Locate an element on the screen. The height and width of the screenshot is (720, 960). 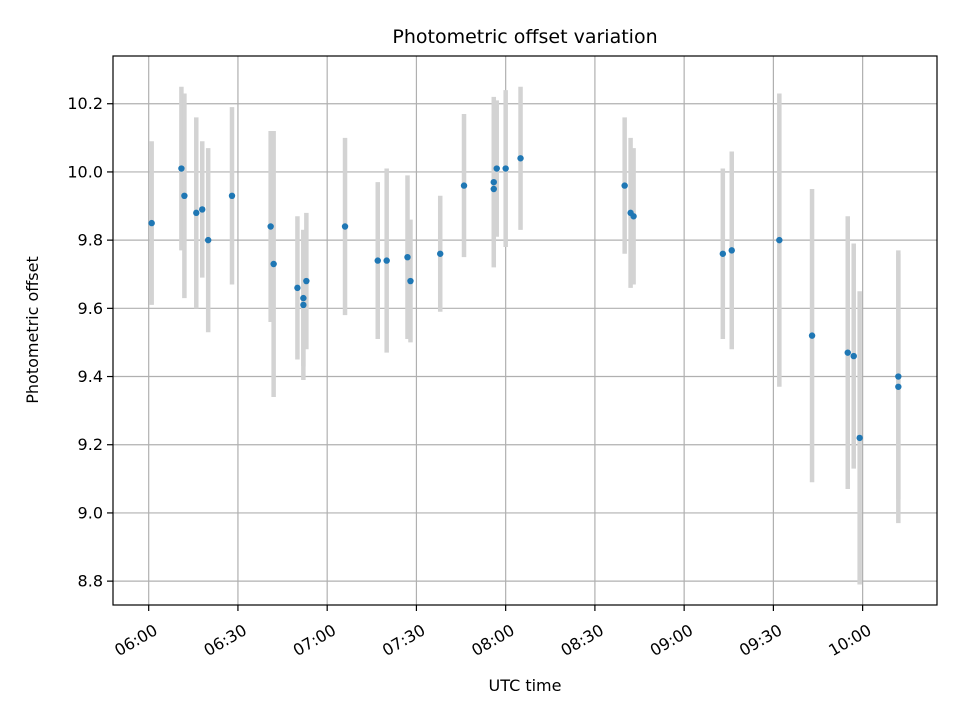
x-tick-label: 07:30 is located at coordinates (403, 640).